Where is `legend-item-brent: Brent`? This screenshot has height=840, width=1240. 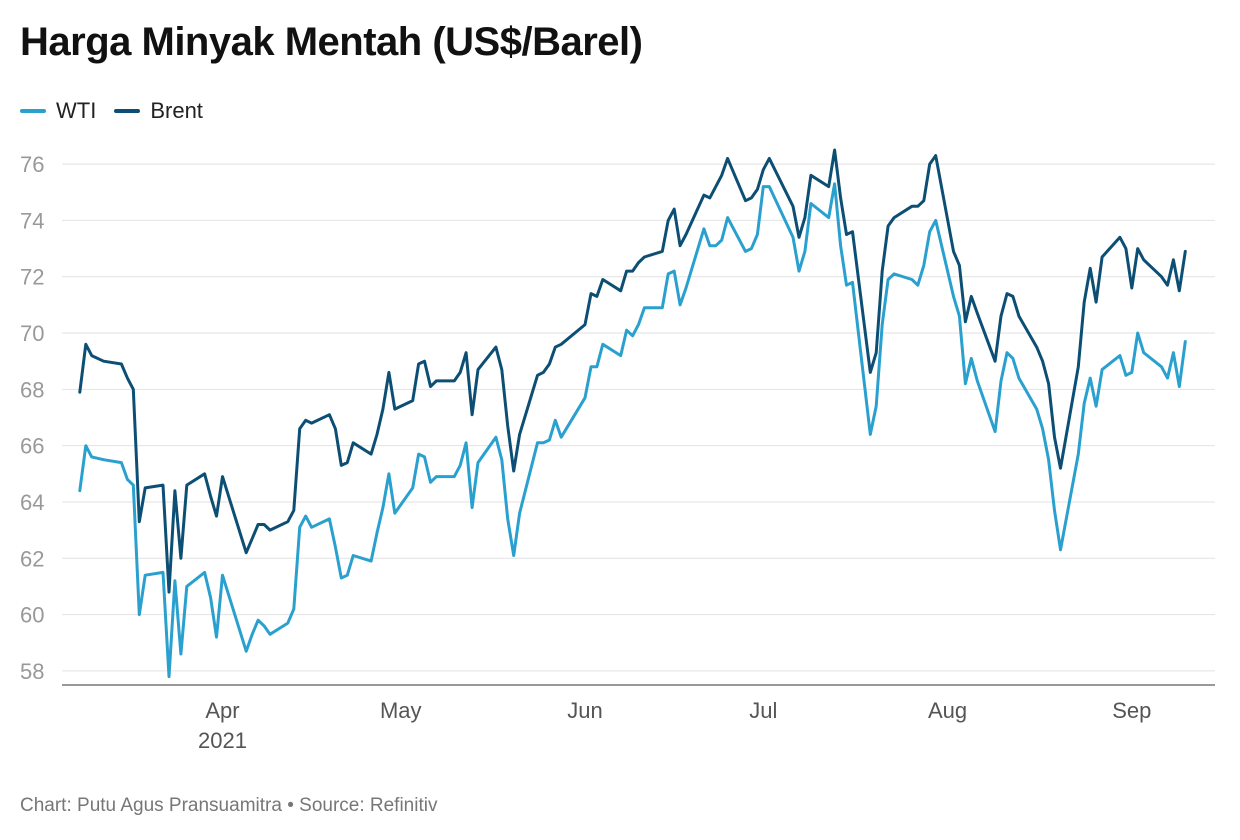
legend-item-brent: Brent is located at coordinates (158, 111).